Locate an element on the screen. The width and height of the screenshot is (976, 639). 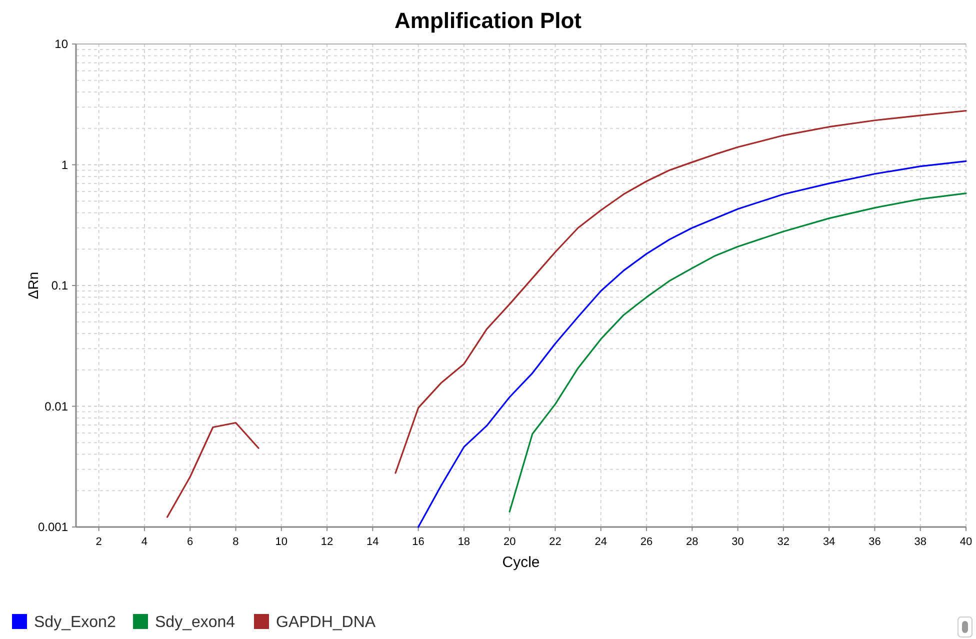
x-tick-label: 10 is located at coordinates (281, 542).